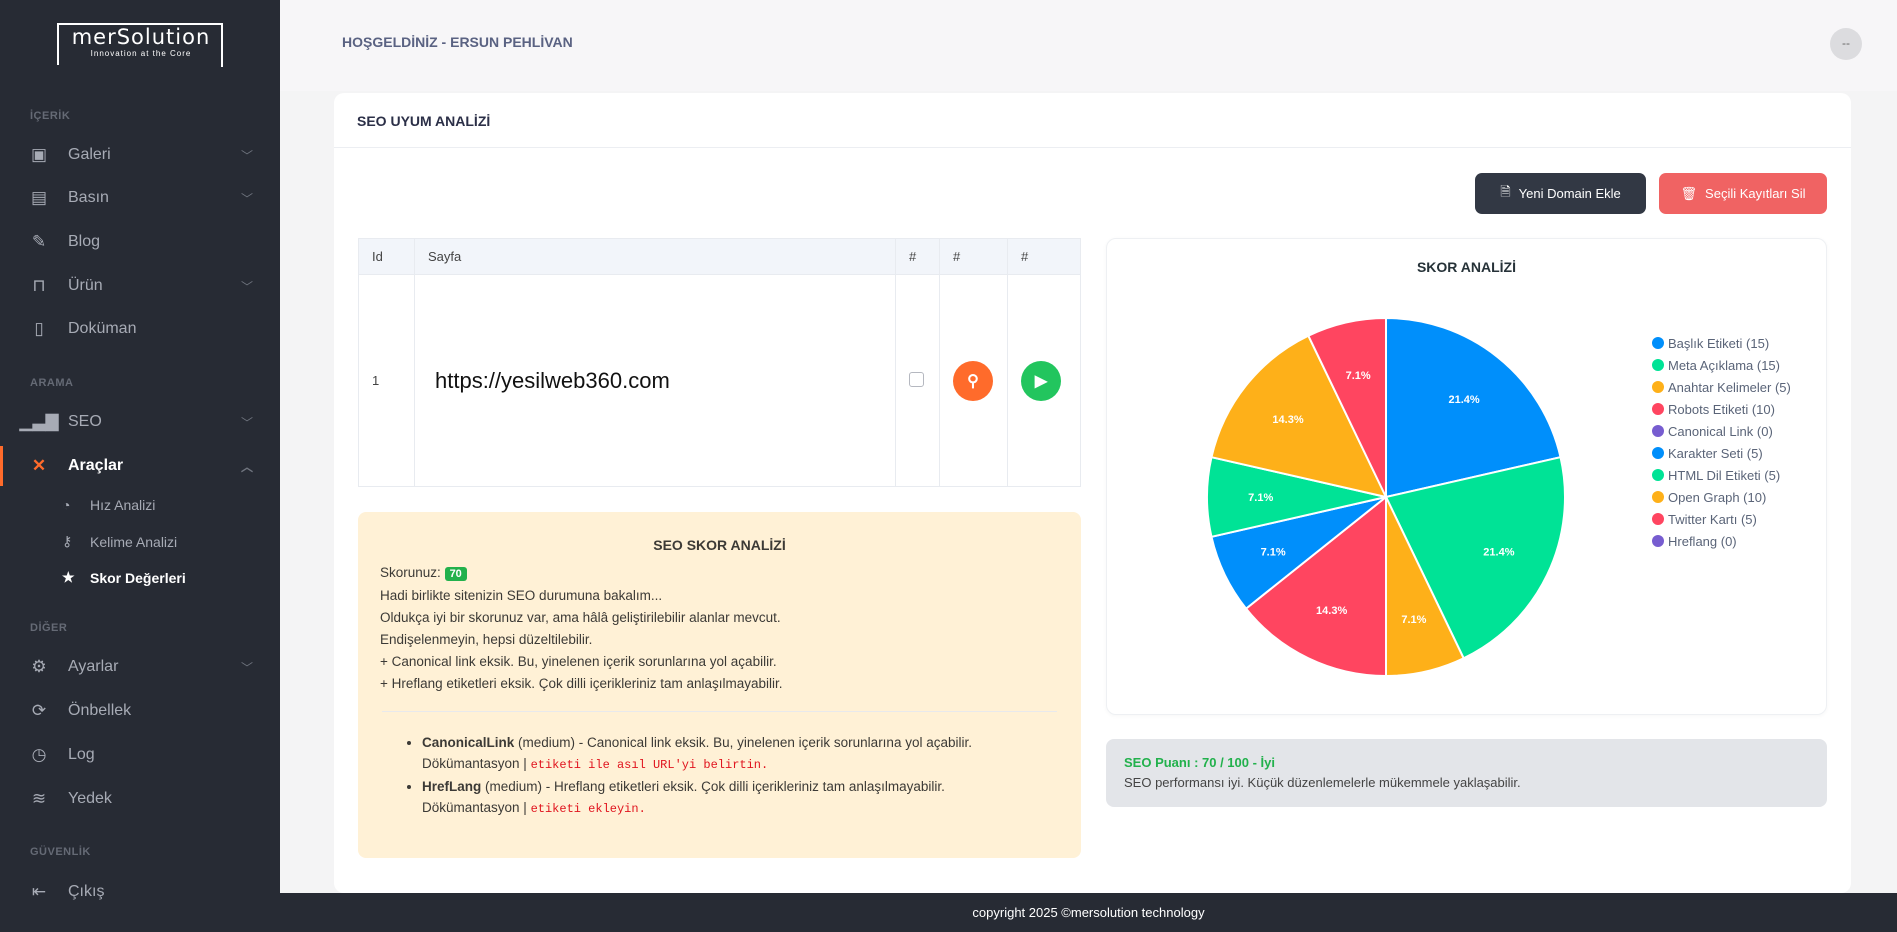 Image resolution: width=1897 pixels, height=932 pixels. Describe the element at coordinates (1721, 365) in the screenshot. I see `legend-item: Meta Açıklama (15)` at that location.